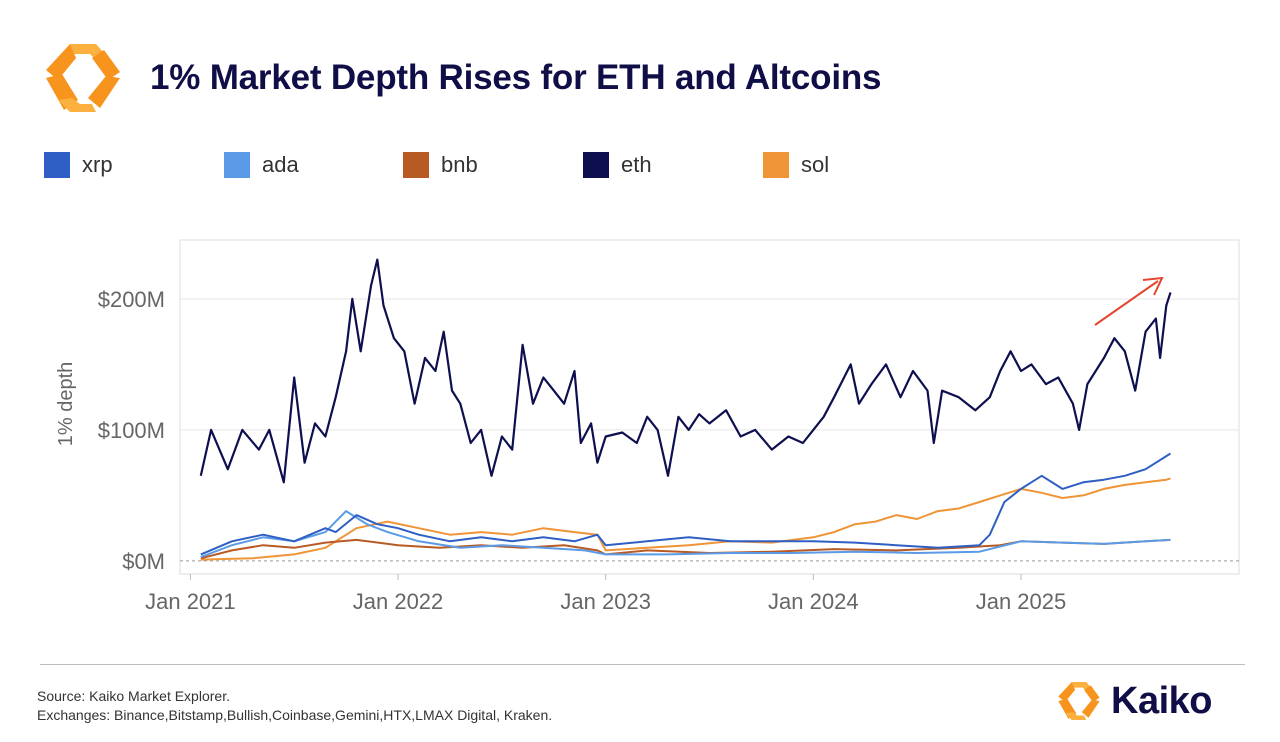  I want to click on series-line-xrp, so click(686, 504).